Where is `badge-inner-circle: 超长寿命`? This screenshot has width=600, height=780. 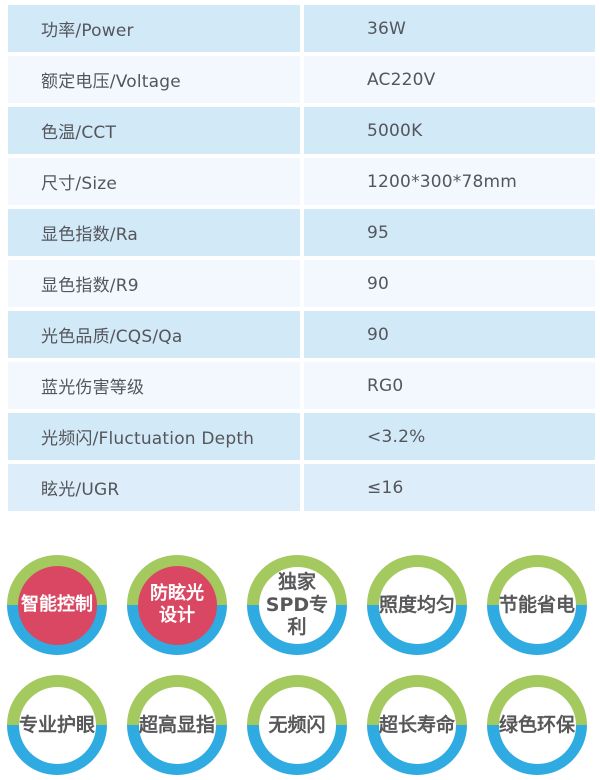
badge-inner-circle: 超长寿命 is located at coordinates (417, 725).